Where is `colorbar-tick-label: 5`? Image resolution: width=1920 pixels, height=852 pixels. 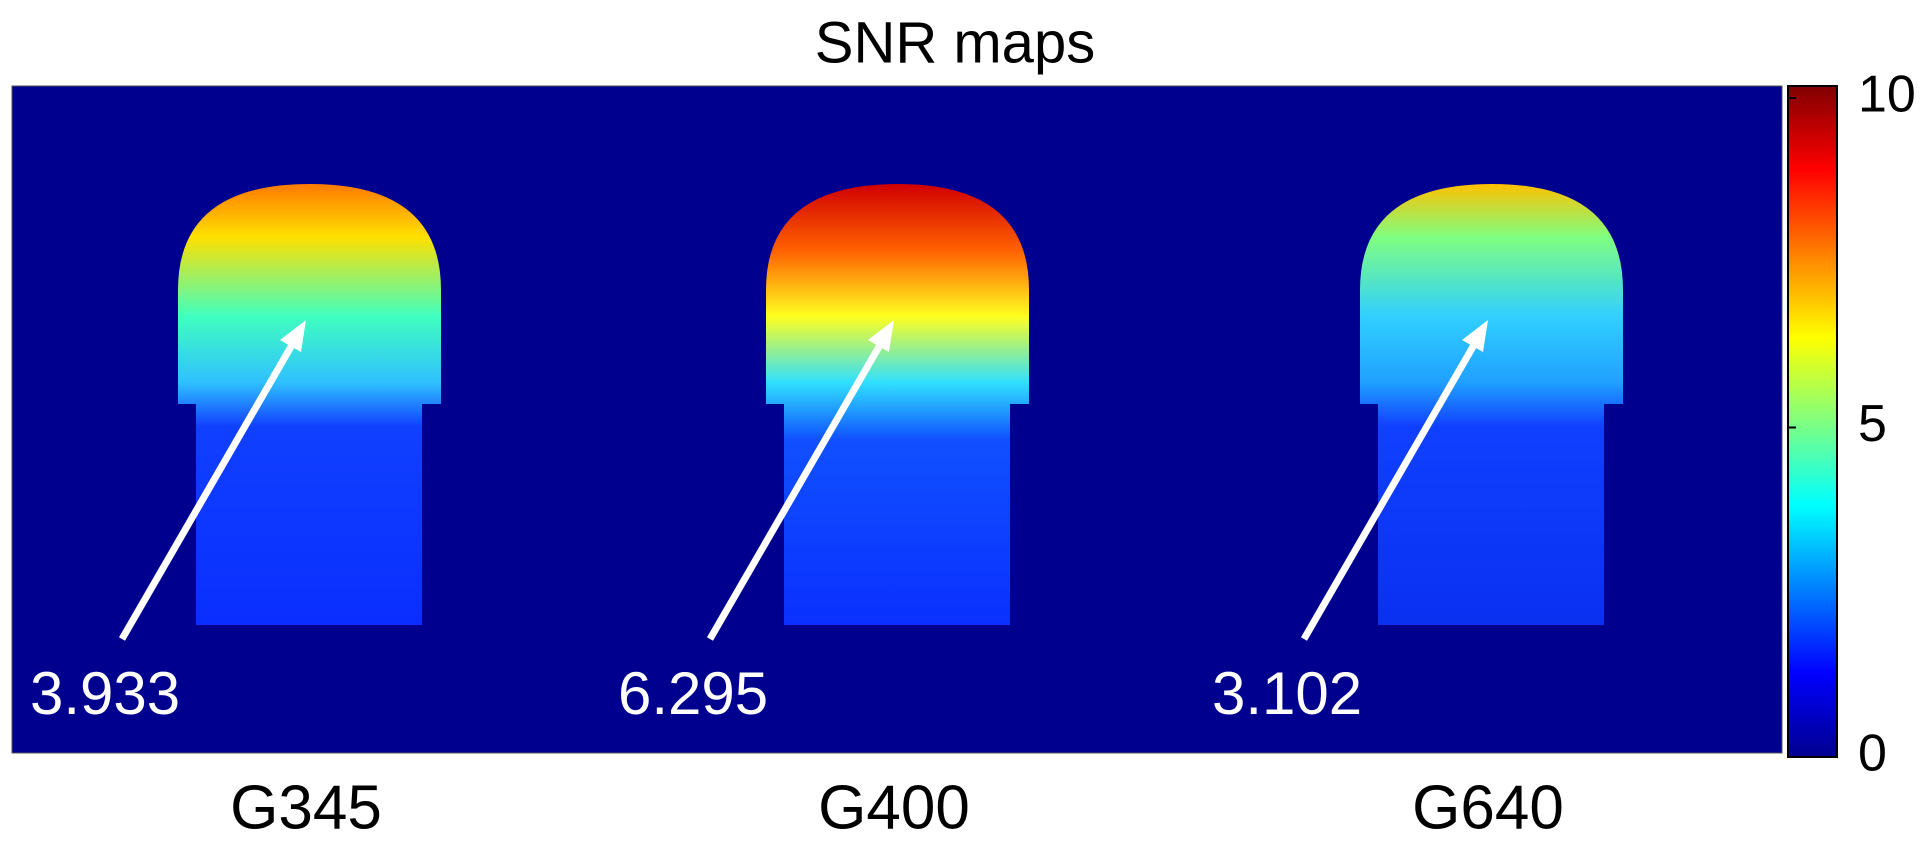 colorbar-tick-label: 5 is located at coordinates (1872, 424).